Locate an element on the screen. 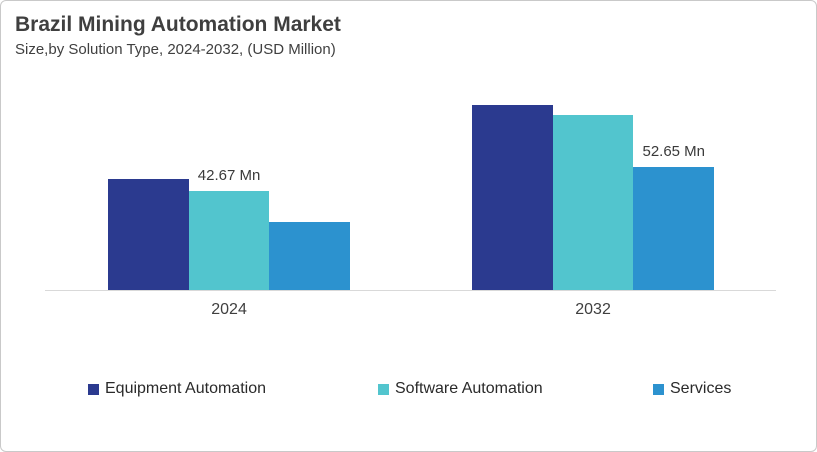  legend-item-equipment-automation: Equipment Automation is located at coordinates (177, 389).